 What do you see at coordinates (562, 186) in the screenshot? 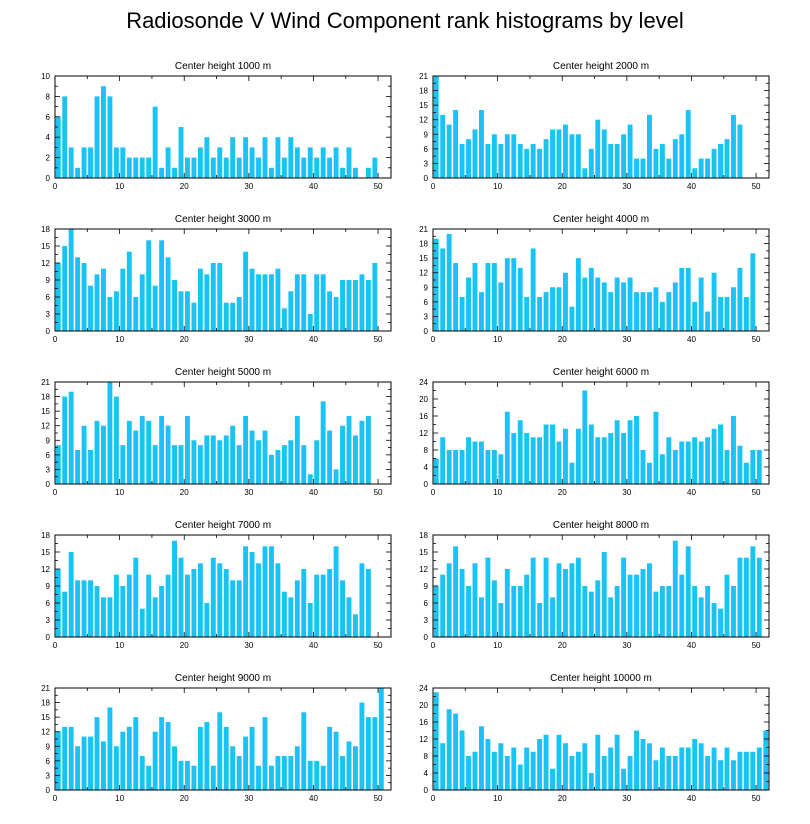
I see `x-tick-label: 20` at bounding box center [562, 186].